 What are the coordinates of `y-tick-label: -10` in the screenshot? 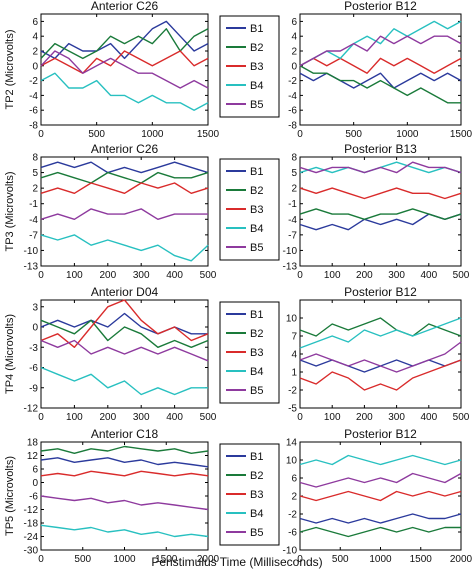 It's located at (290, 551).